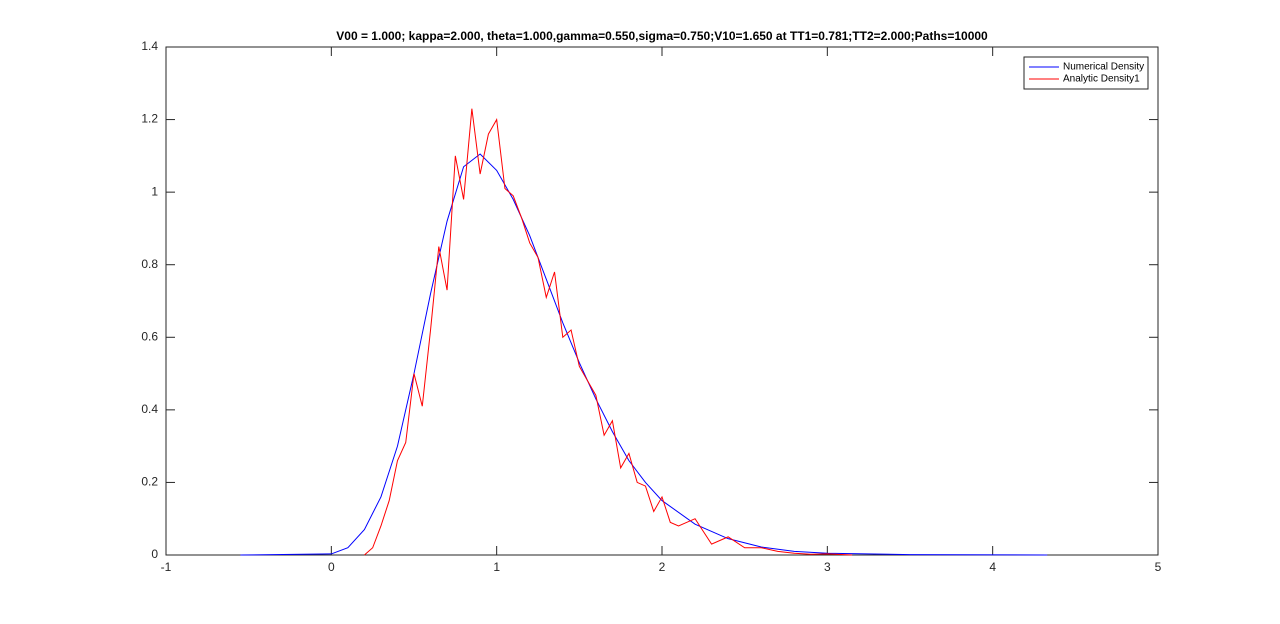 Image resolution: width=1280 pixels, height=624 pixels. Describe the element at coordinates (1103, 67) in the screenshot. I see `legend-label: Numerical Density` at that location.